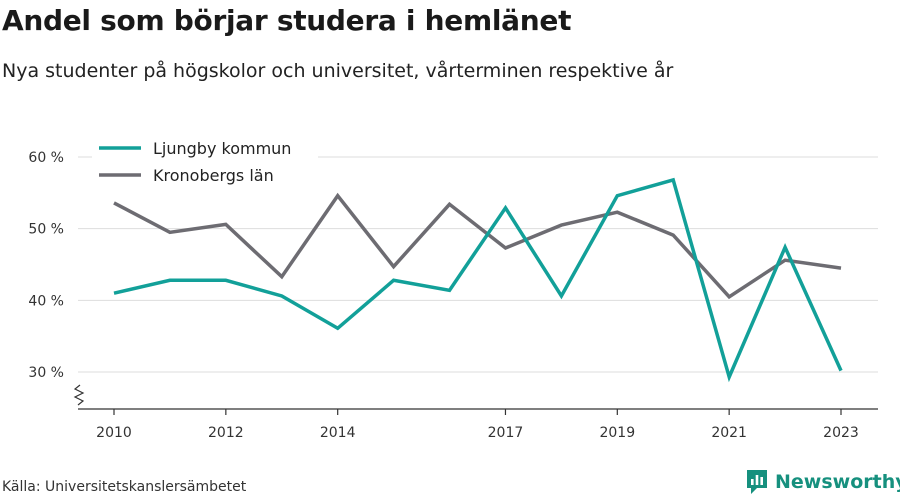 This screenshot has height=500, width=900. What do you see at coordinates (213, 175) in the screenshot?
I see `legend-label: Kronobergs län` at bounding box center [213, 175].